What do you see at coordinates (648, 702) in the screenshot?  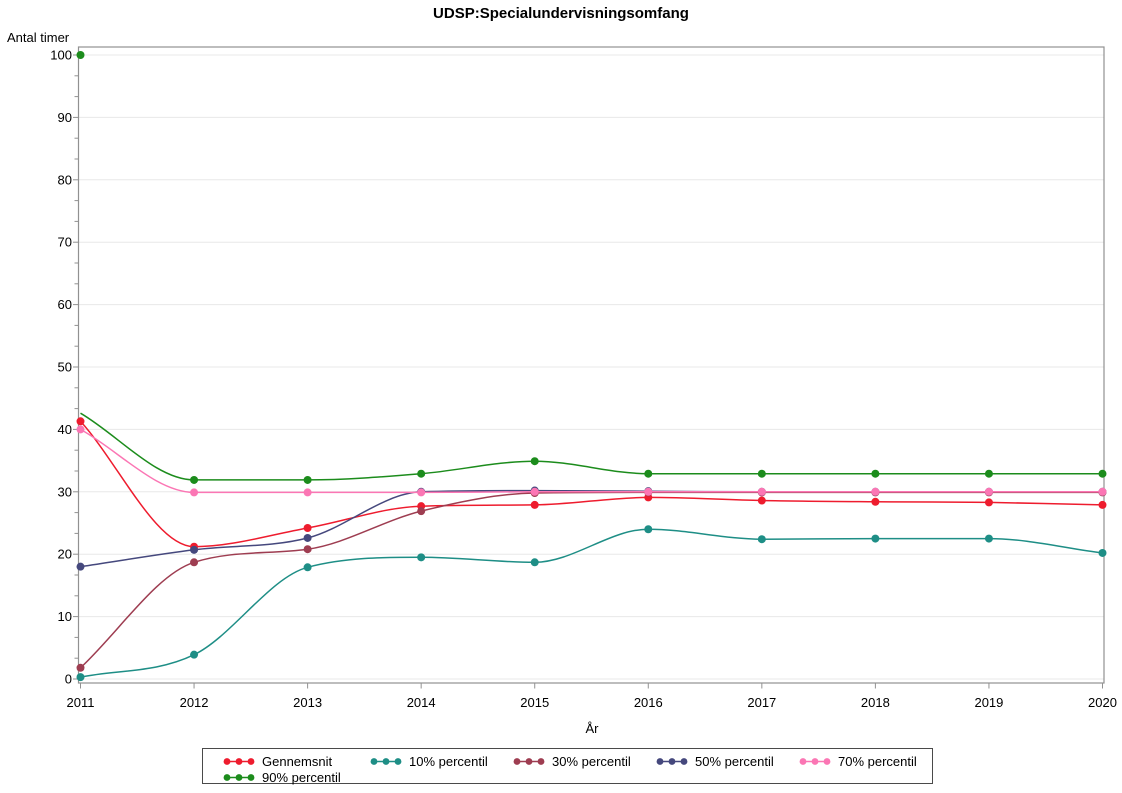 I see `x-tick-label: 2016` at bounding box center [648, 702].